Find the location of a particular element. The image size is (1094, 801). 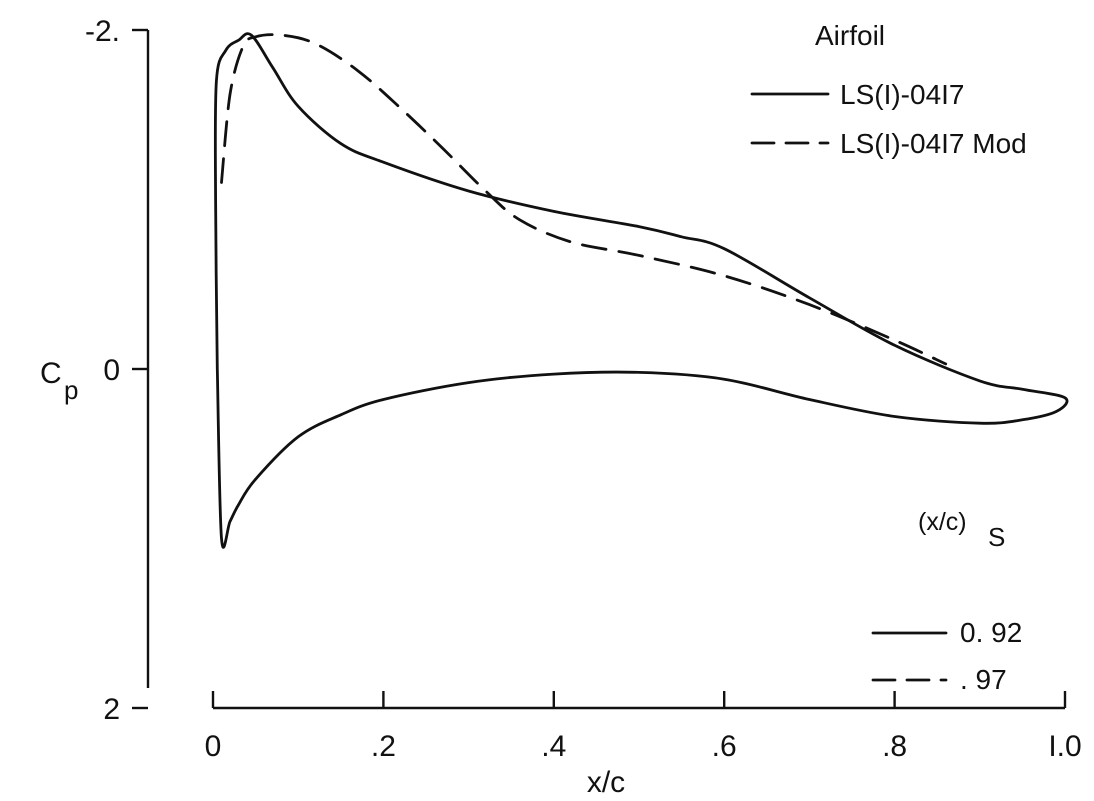

legend-separation-title-subscript: S is located at coordinates (996, 537).